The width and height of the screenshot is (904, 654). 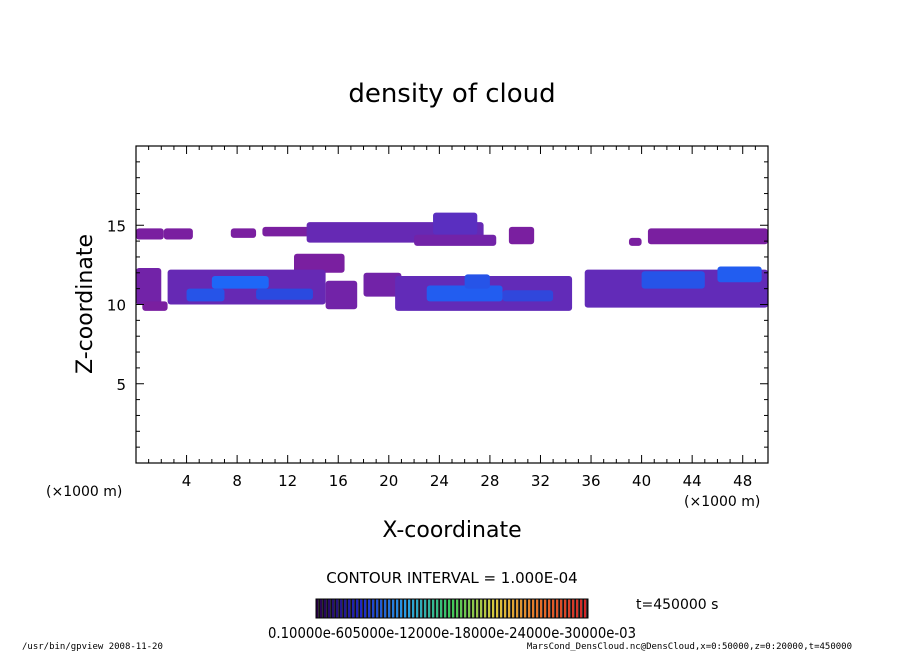 What do you see at coordinates (692, 481) in the screenshot?
I see `x-tick-label: 44` at bounding box center [692, 481].